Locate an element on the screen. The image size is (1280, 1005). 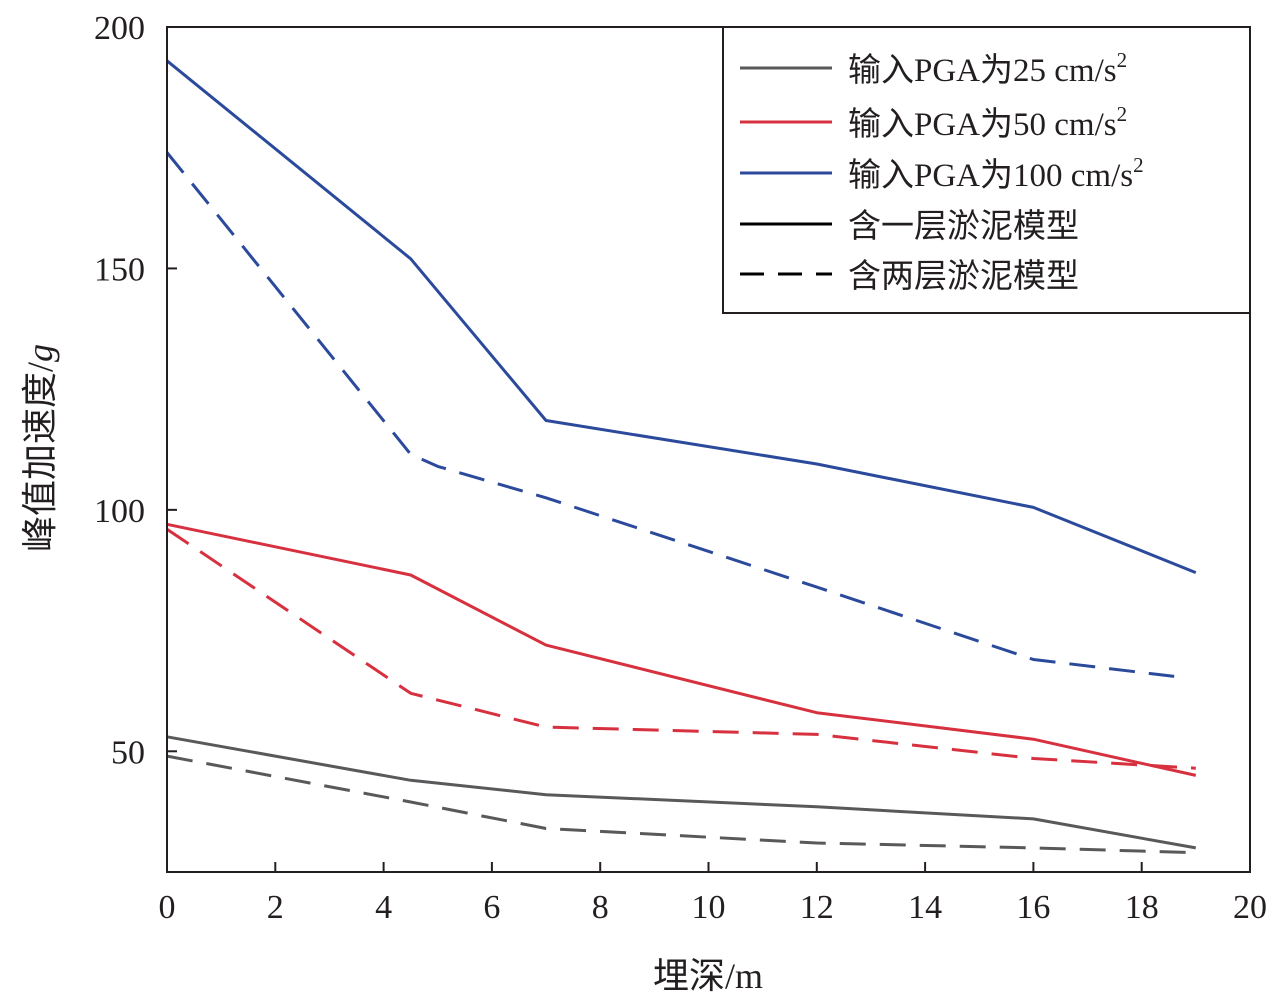
legend-label: 输入PGA为100 cm/s2 is located at coordinates (996, 173).